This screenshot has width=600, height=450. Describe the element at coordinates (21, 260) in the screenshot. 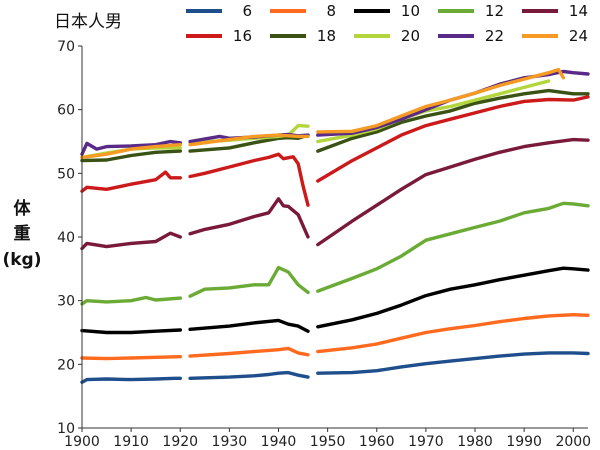

I see `y-axis-label-line: (kg)` at that location.